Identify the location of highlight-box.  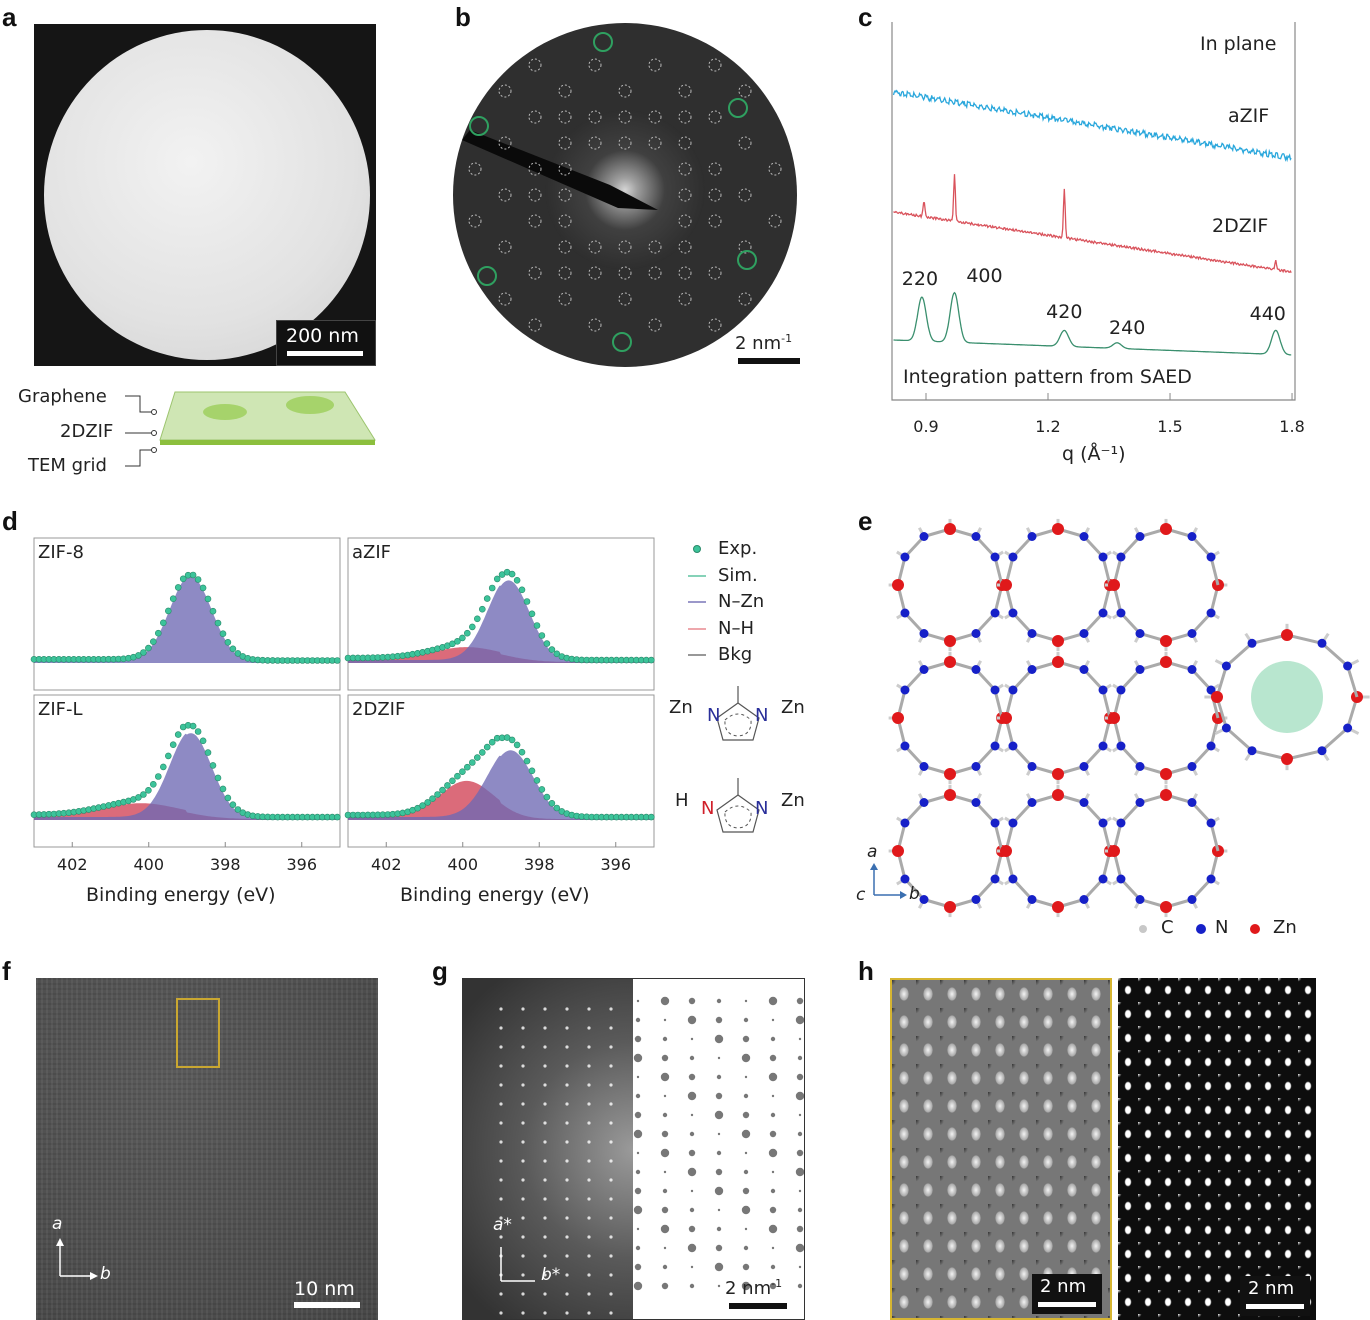
(198, 1033).